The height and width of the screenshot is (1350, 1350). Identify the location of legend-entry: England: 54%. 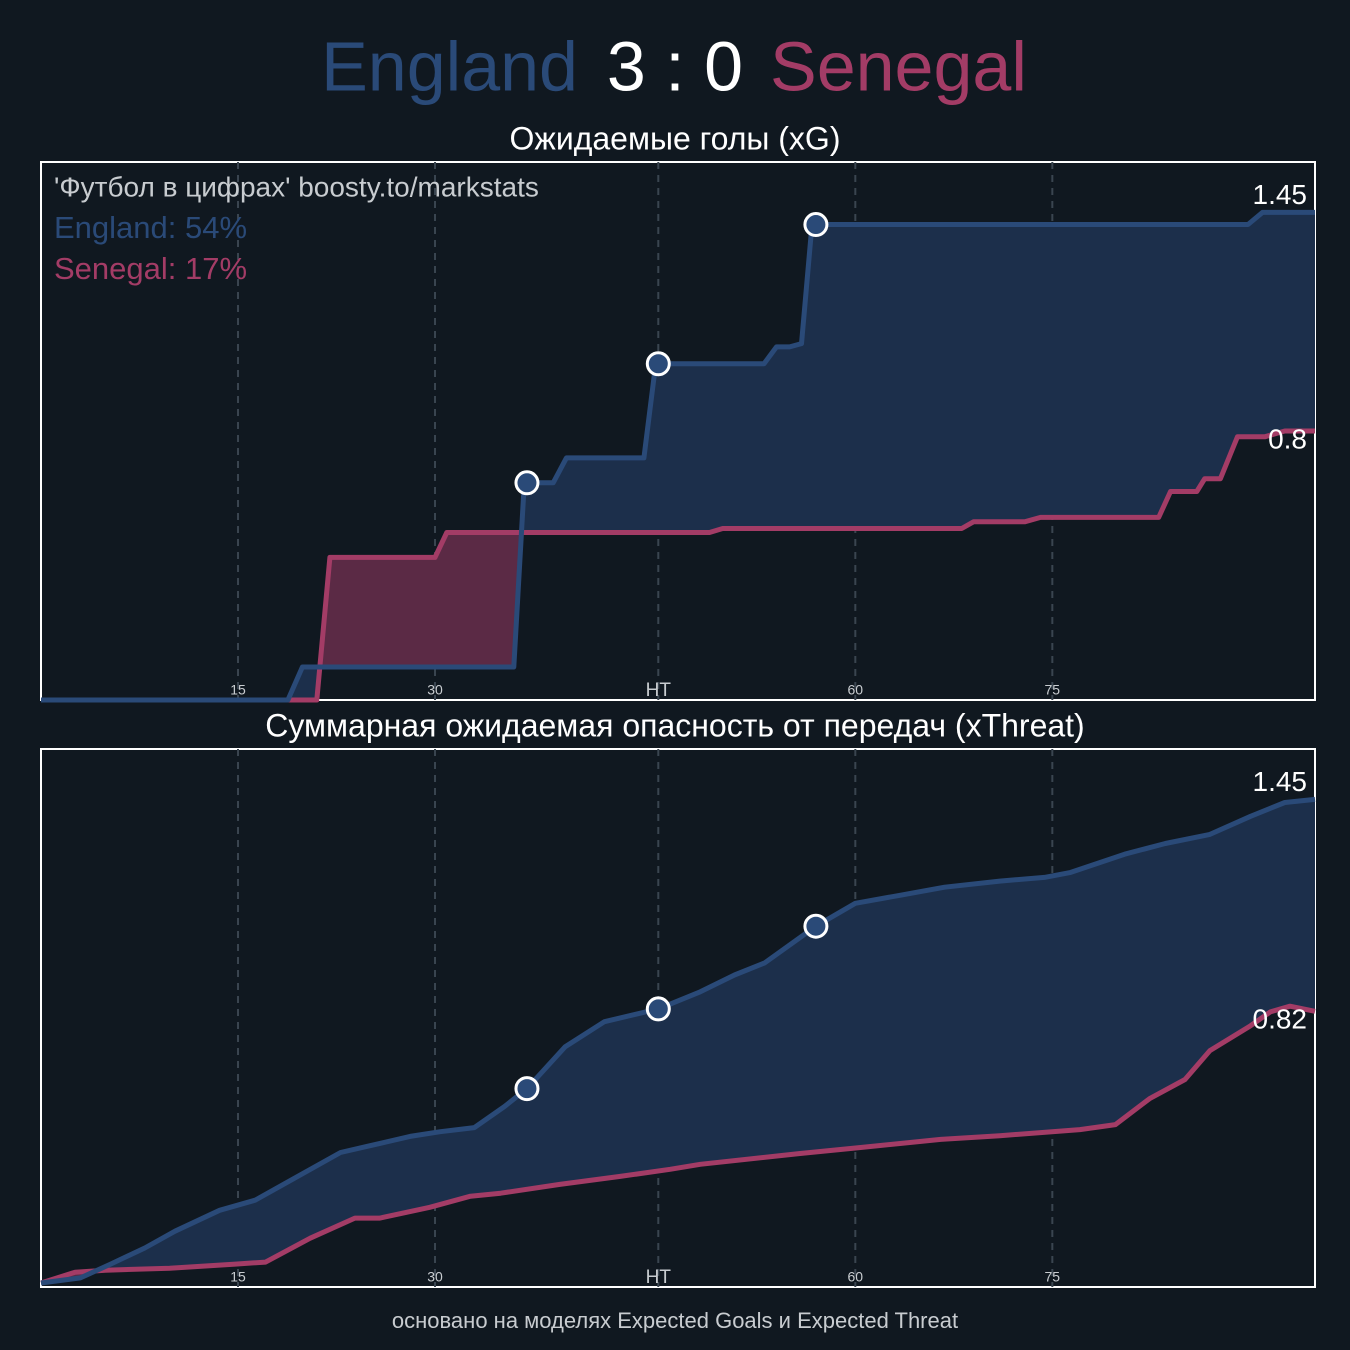
(150, 227).